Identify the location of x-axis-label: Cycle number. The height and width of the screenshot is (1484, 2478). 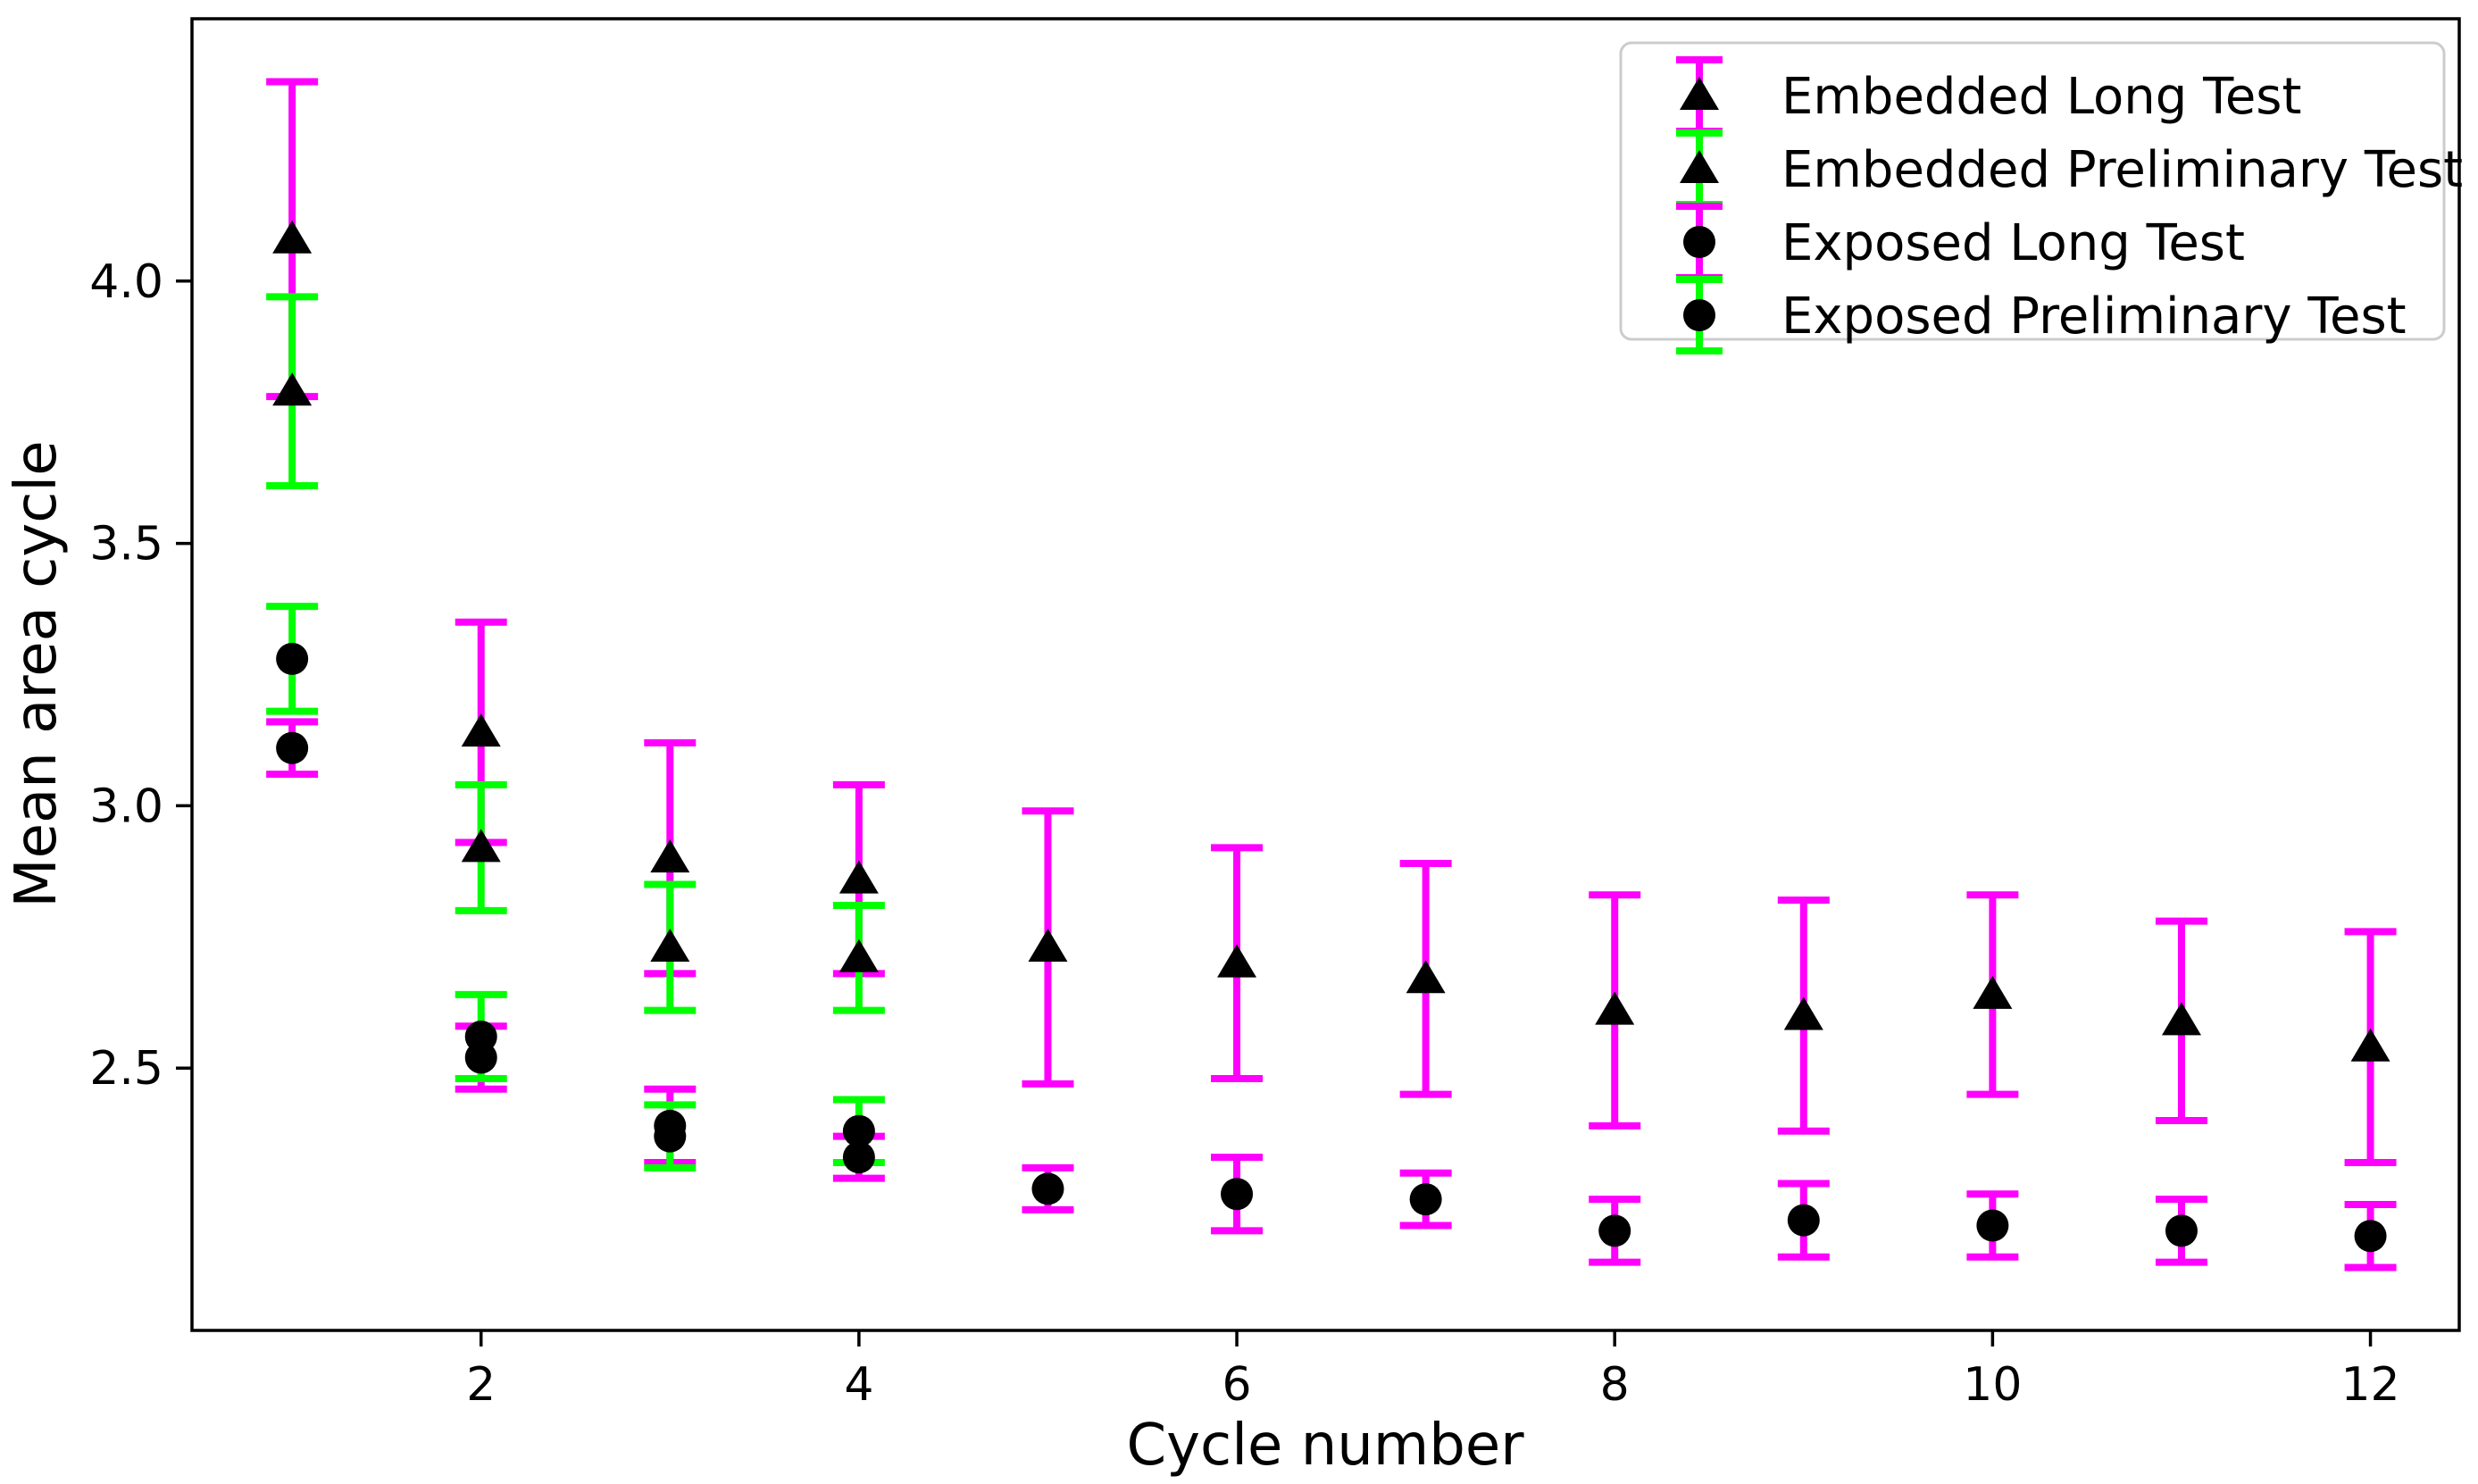
(1325, 1446).